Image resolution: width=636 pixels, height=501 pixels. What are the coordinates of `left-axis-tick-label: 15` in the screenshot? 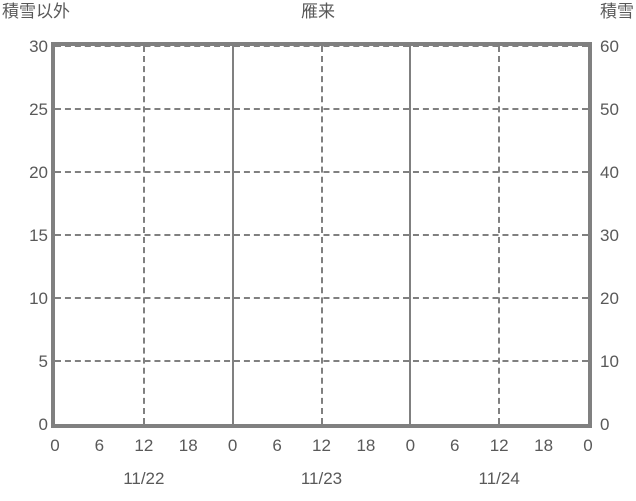 It's located at (38, 235).